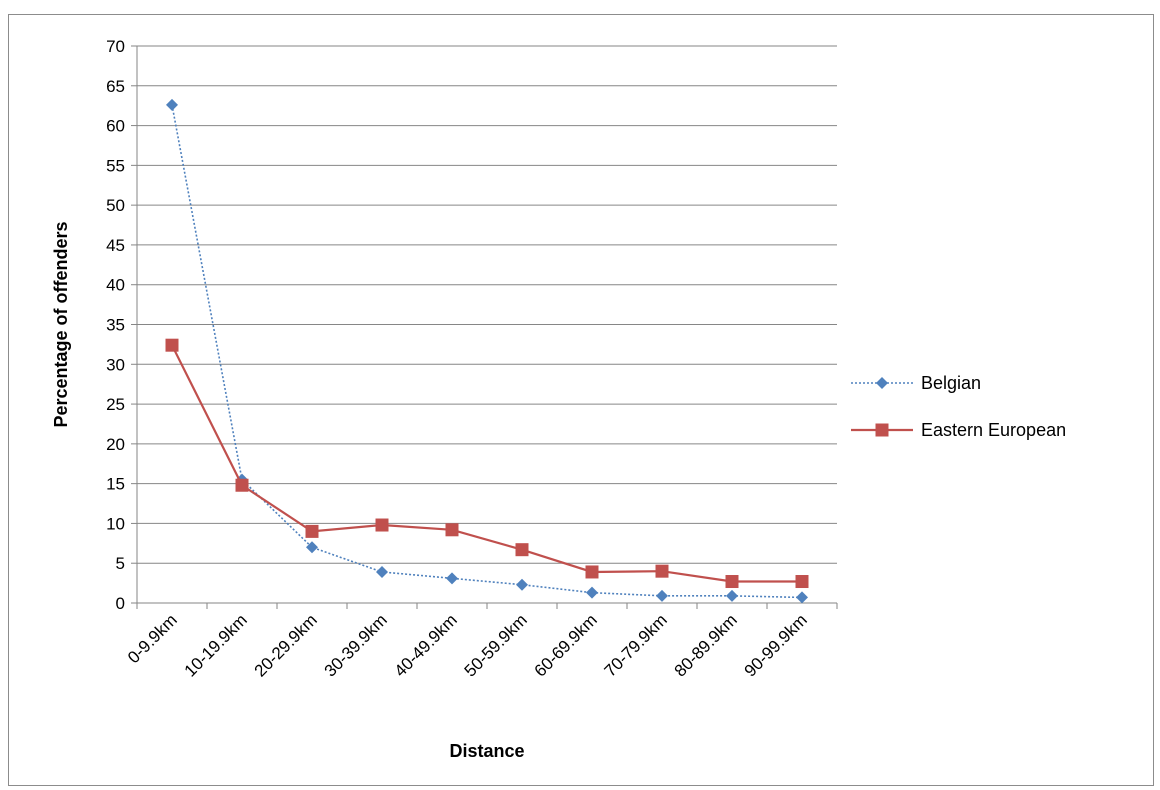  What do you see at coordinates (120, 603) in the screenshot?
I see `y-tick-label: 0` at bounding box center [120, 603].